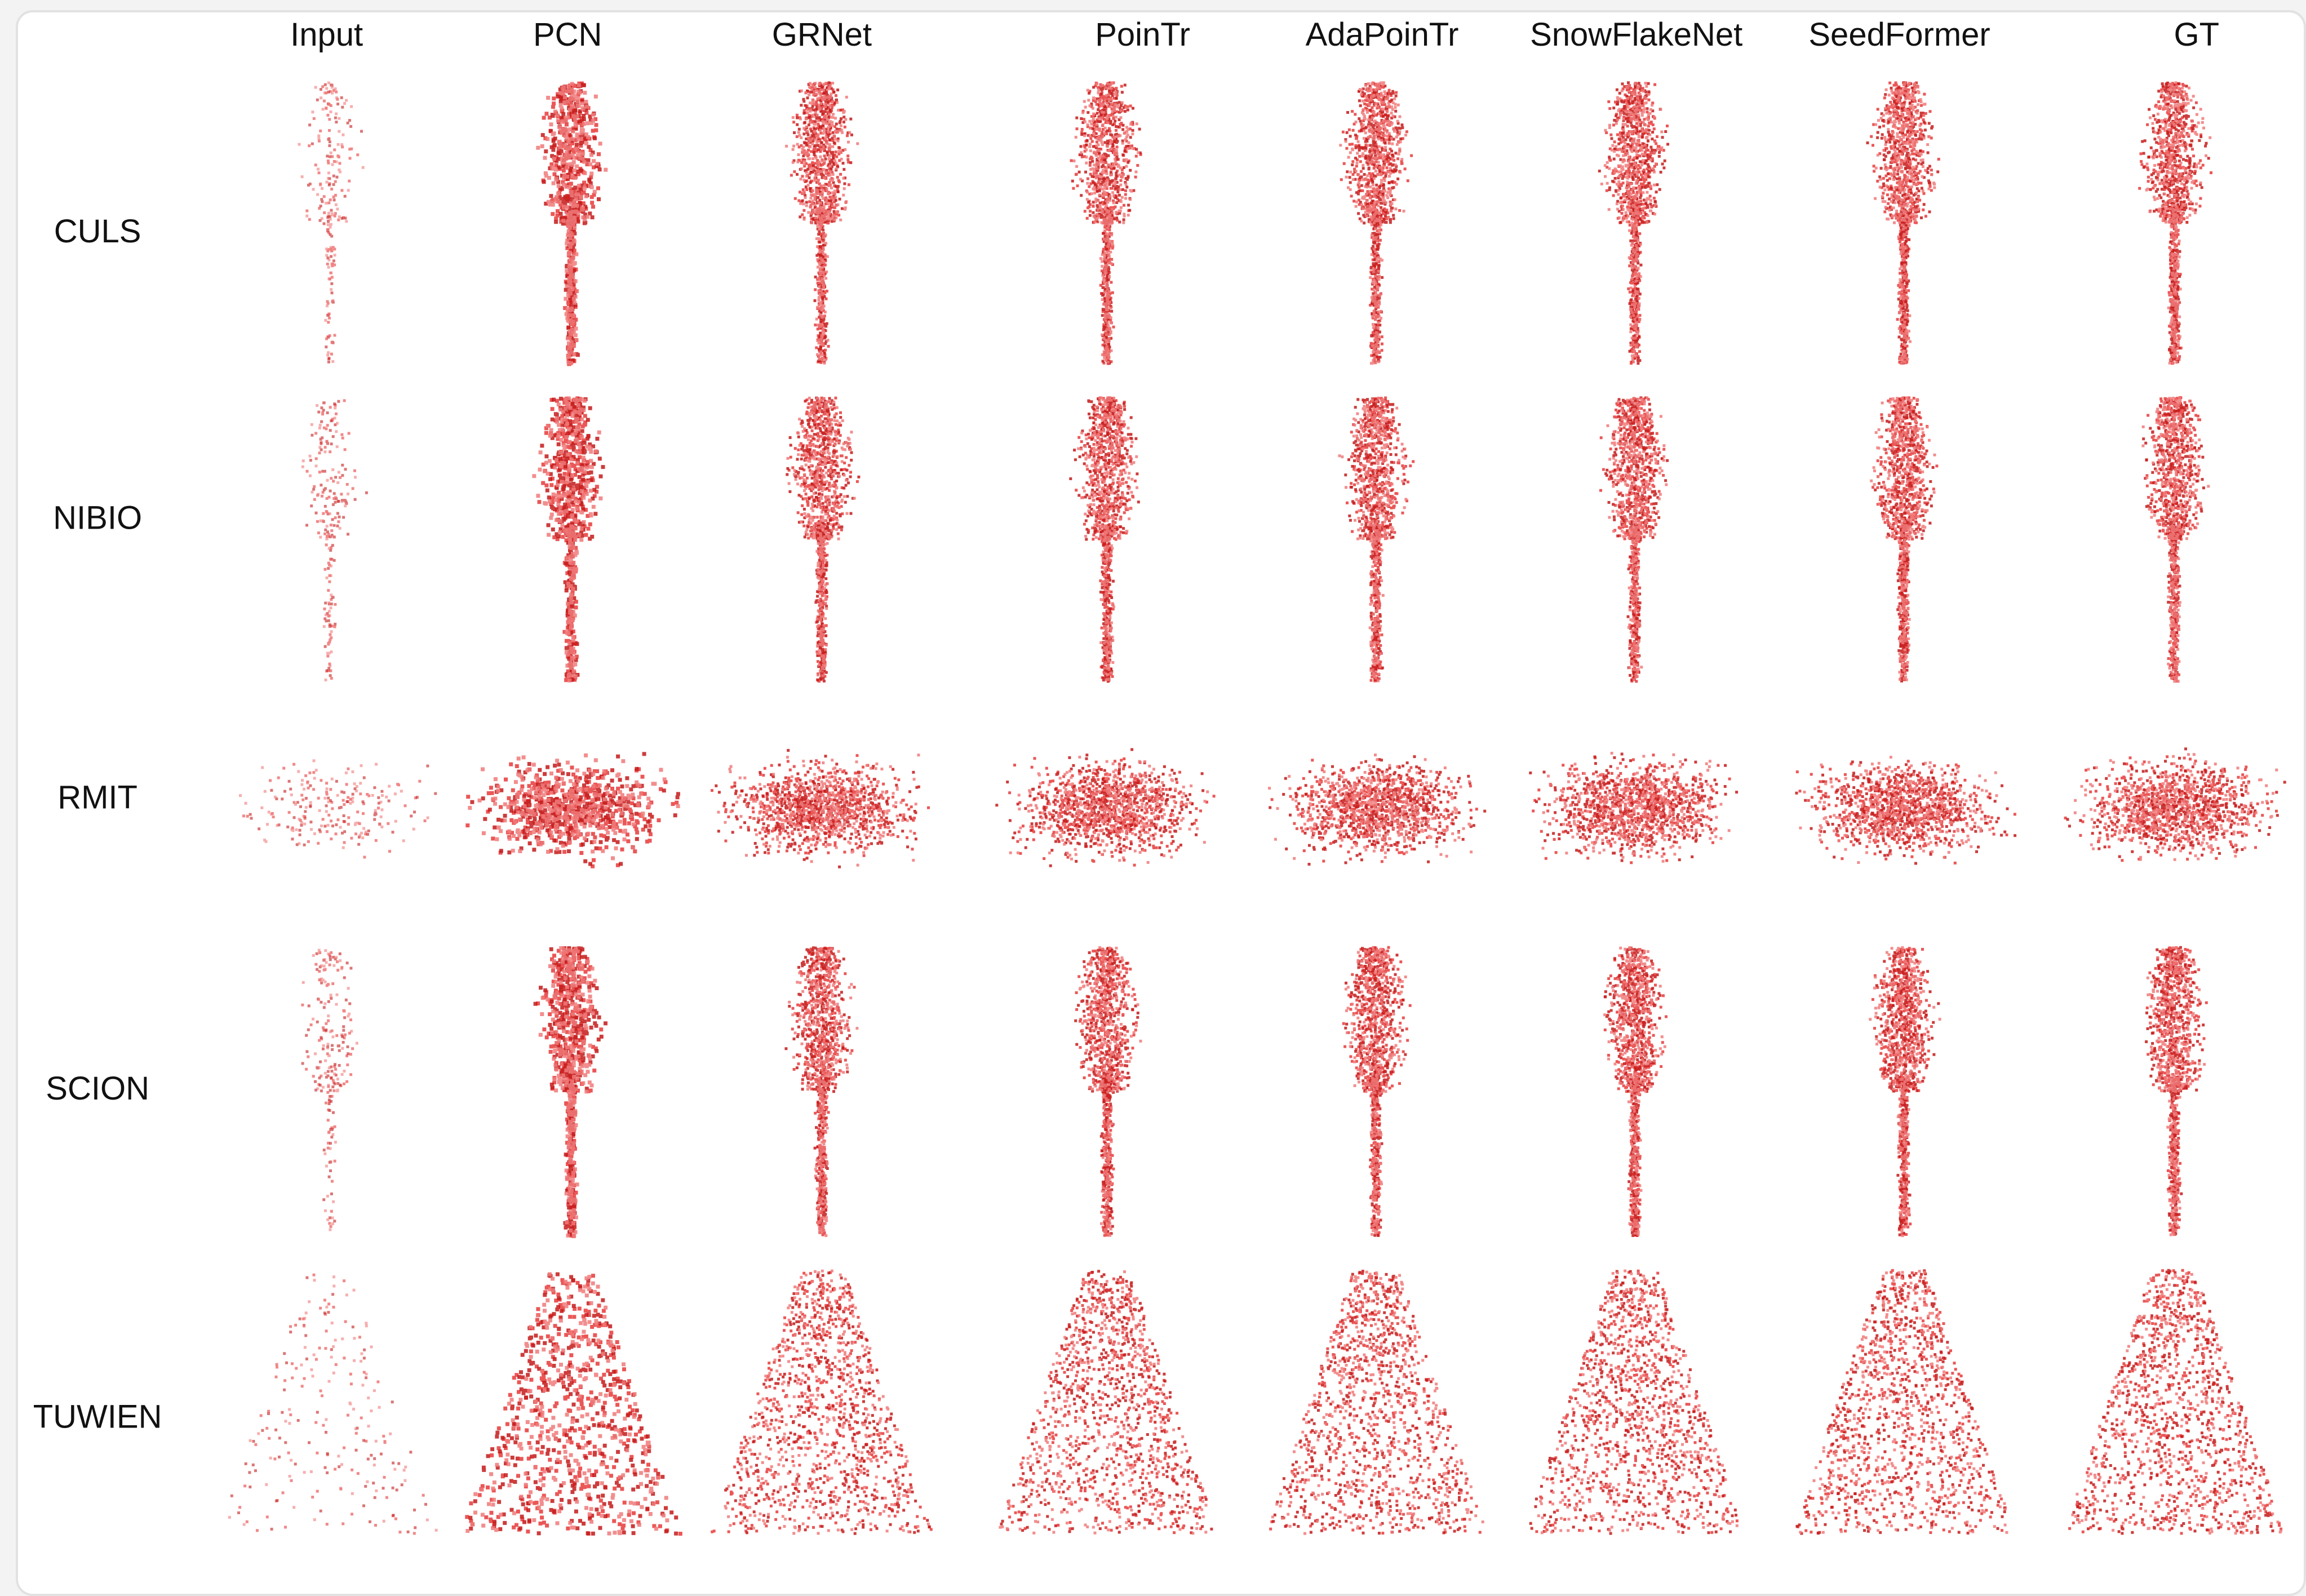 This screenshot has height=1596, width=2306. Describe the element at coordinates (568, 34) in the screenshot. I see `column-header: PCN` at that location.